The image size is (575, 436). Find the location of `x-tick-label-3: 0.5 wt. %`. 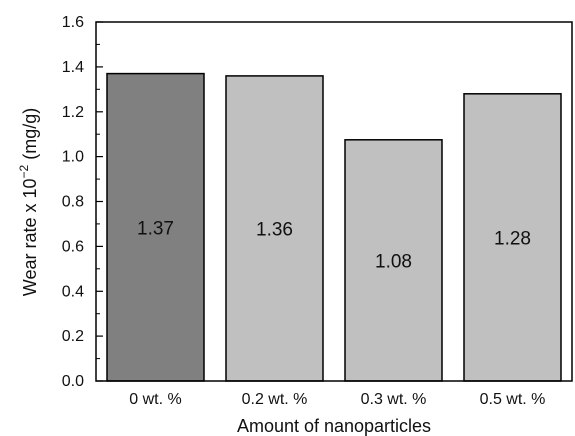

x-tick-label-3: 0.5 wt. % is located at coordinates (513, 399).